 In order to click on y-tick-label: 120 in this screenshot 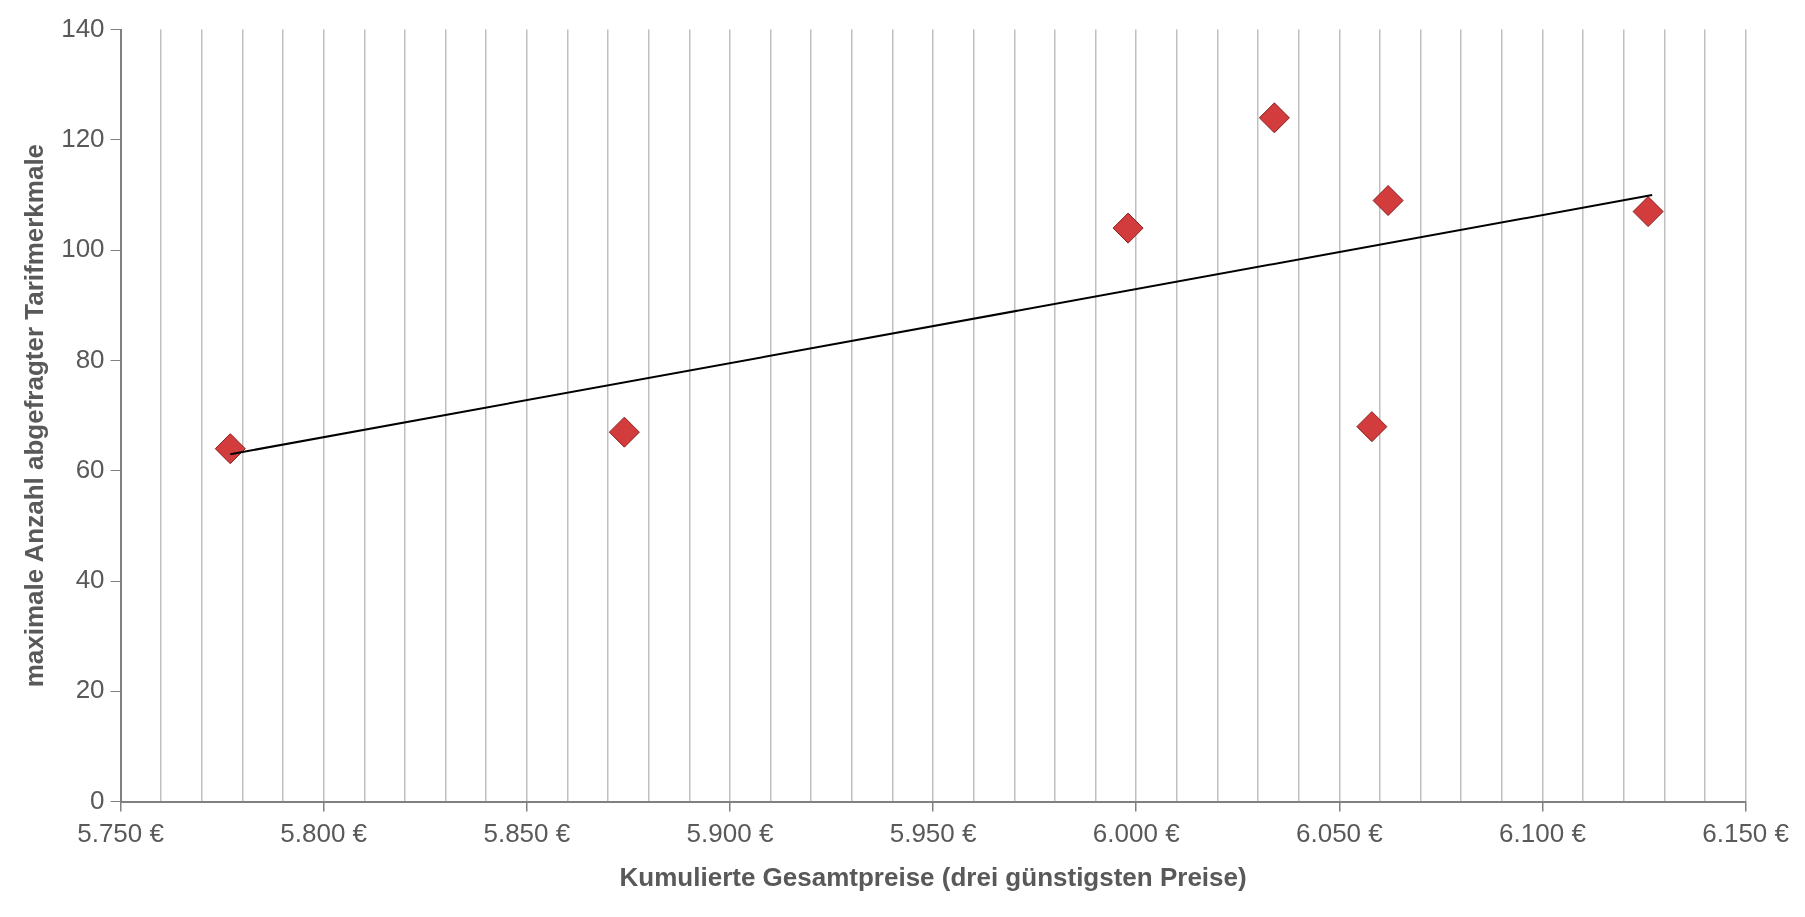, I will do `click(83, 138)`.